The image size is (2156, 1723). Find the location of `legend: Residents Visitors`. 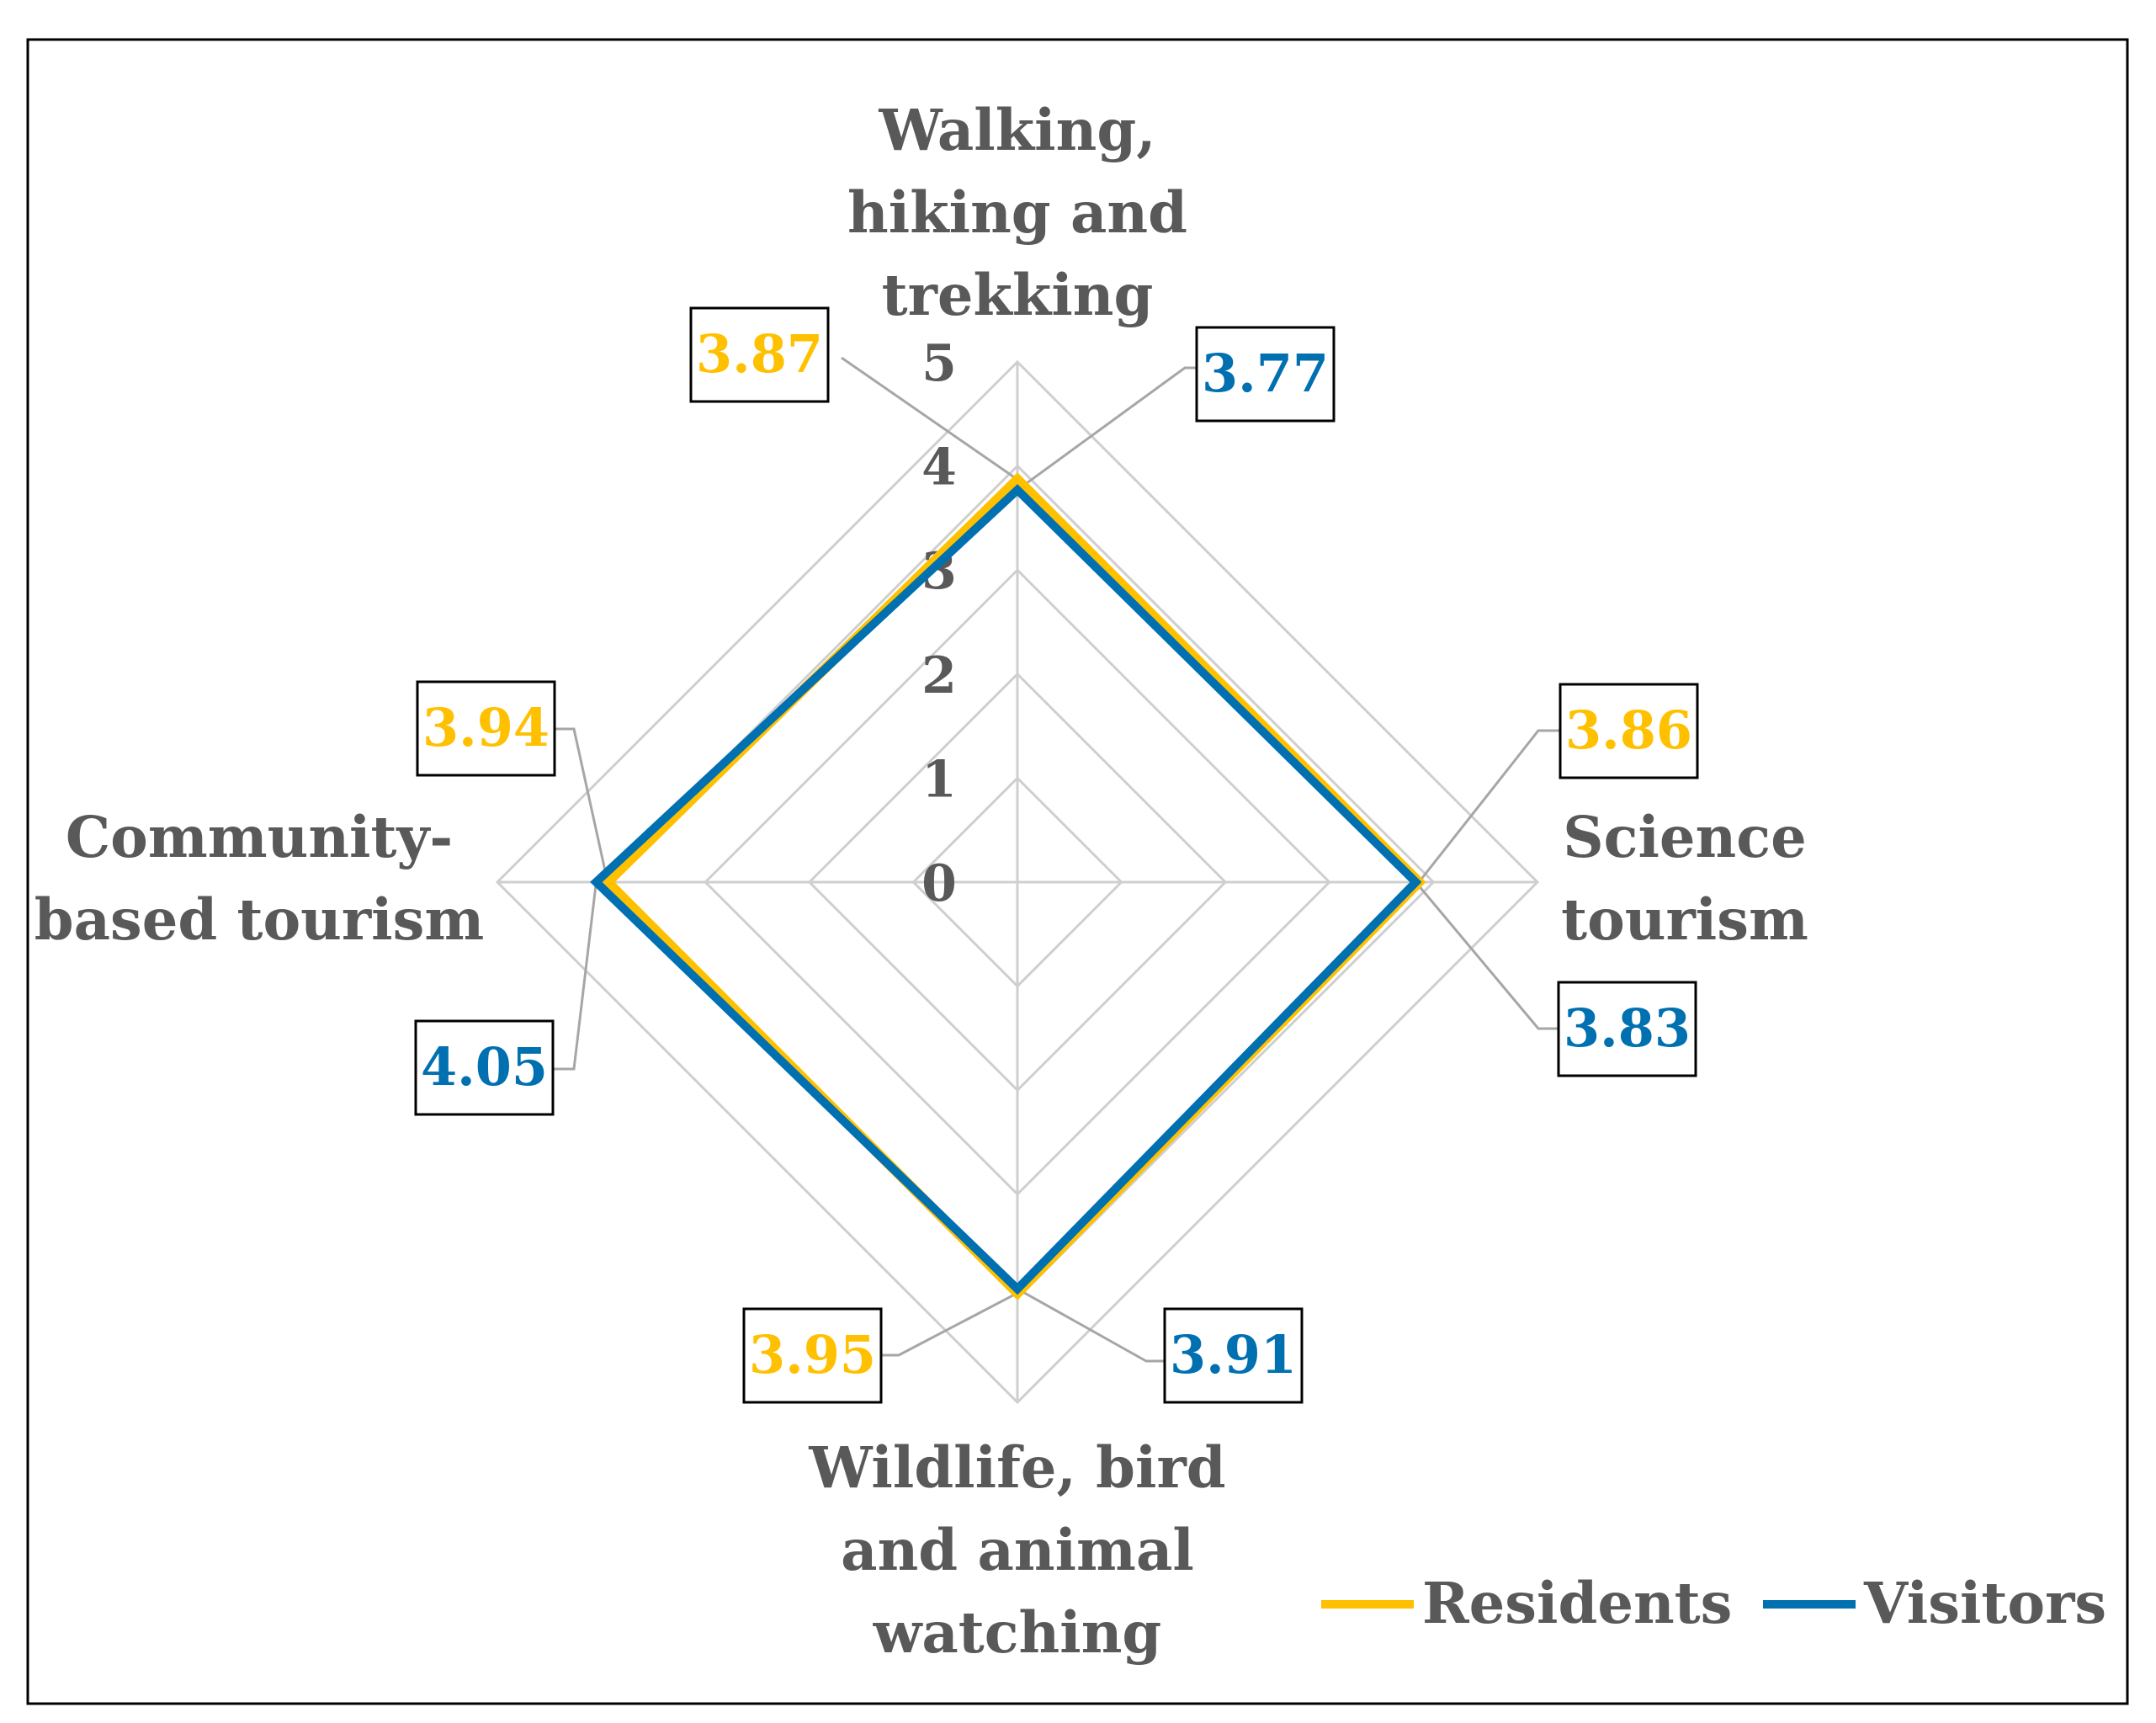

legend: Residents Visitors is located at coordinates (1713, 1603).